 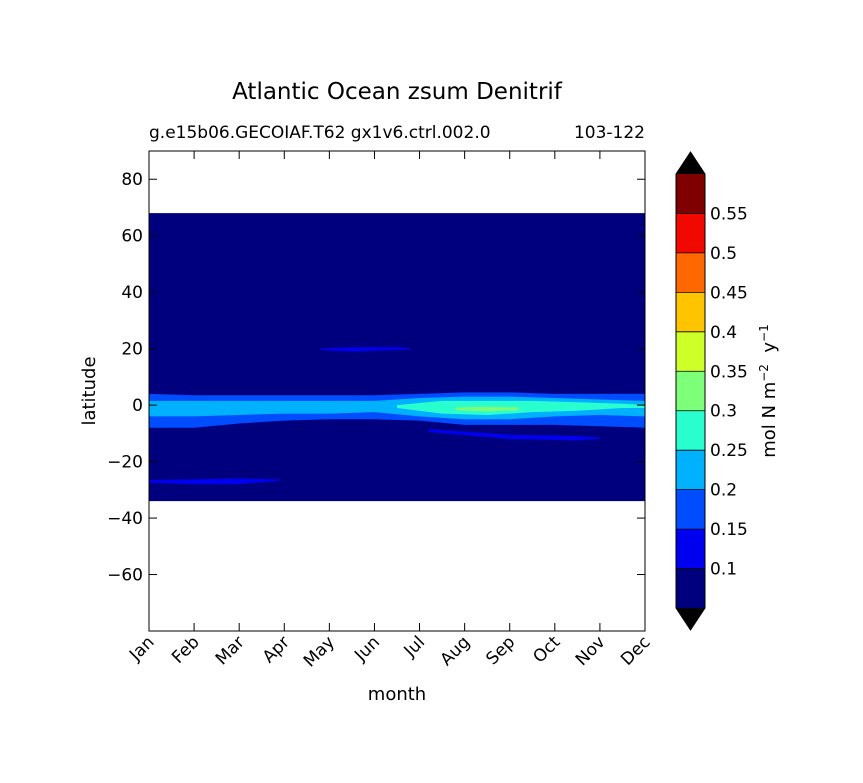 What do you see at coordinates (456, 651) in the screenshot?
I see `x-tick-label: Aug` at bounding box center [456, 651].